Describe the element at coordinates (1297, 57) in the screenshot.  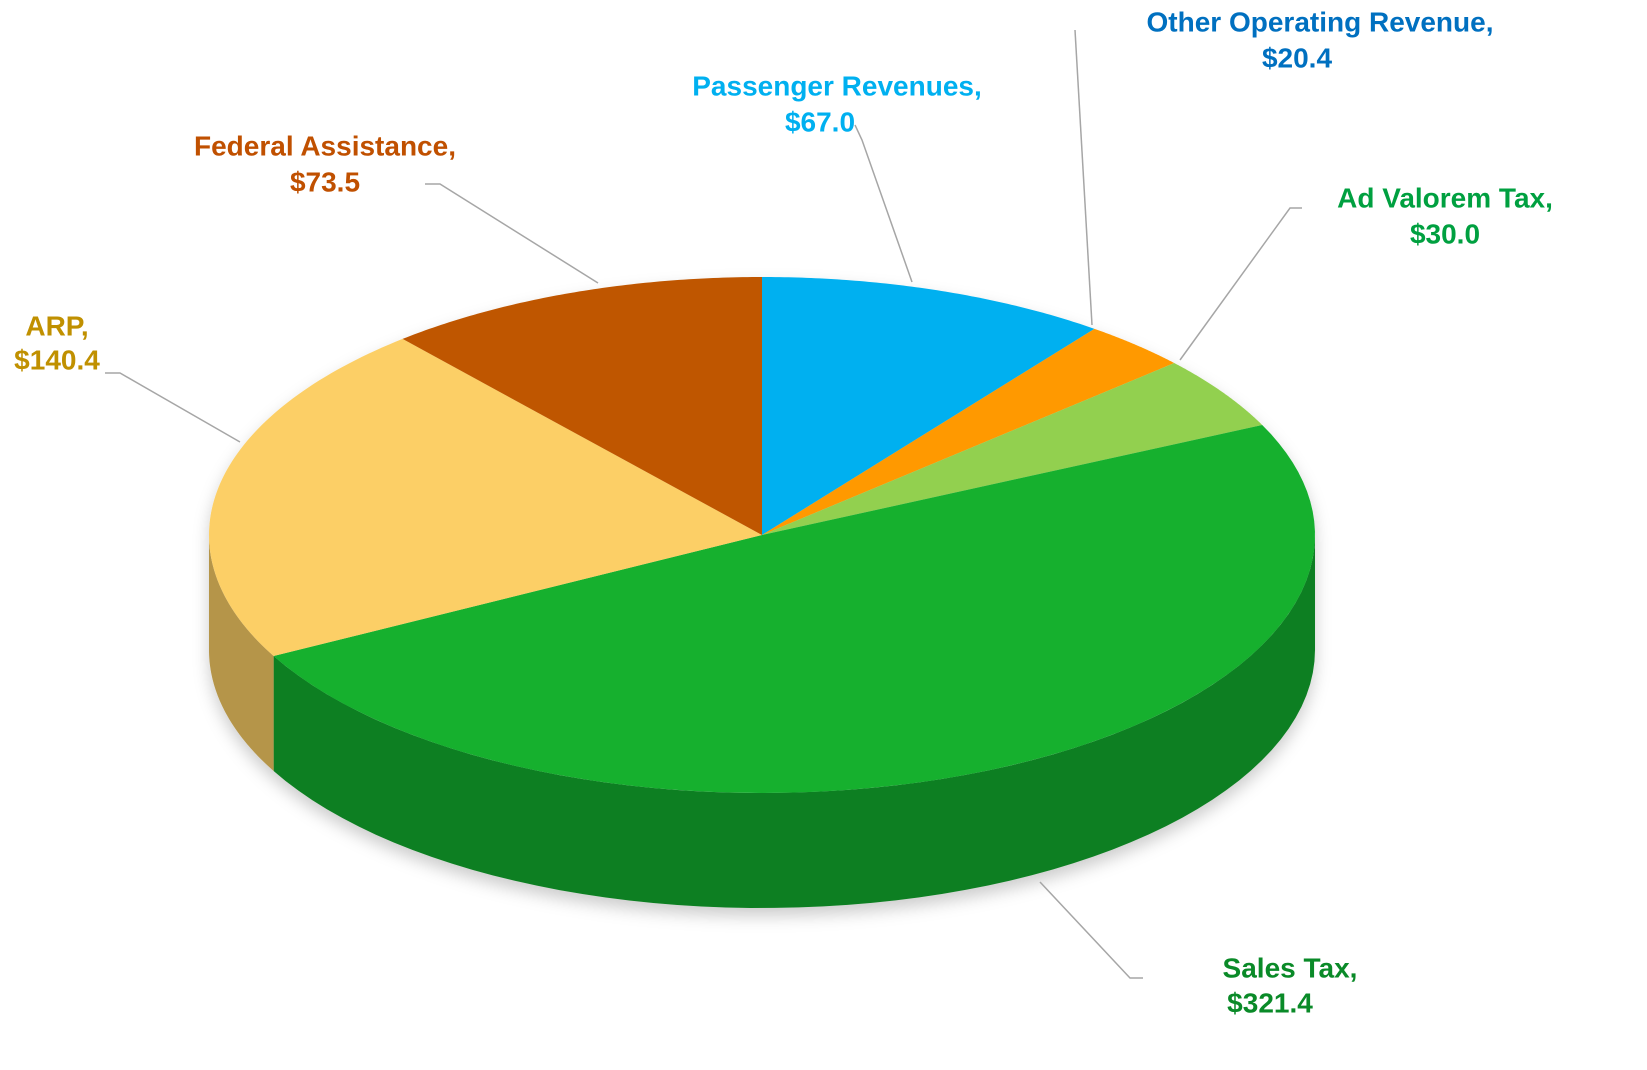
I see `value-label: $20.4` at that location.